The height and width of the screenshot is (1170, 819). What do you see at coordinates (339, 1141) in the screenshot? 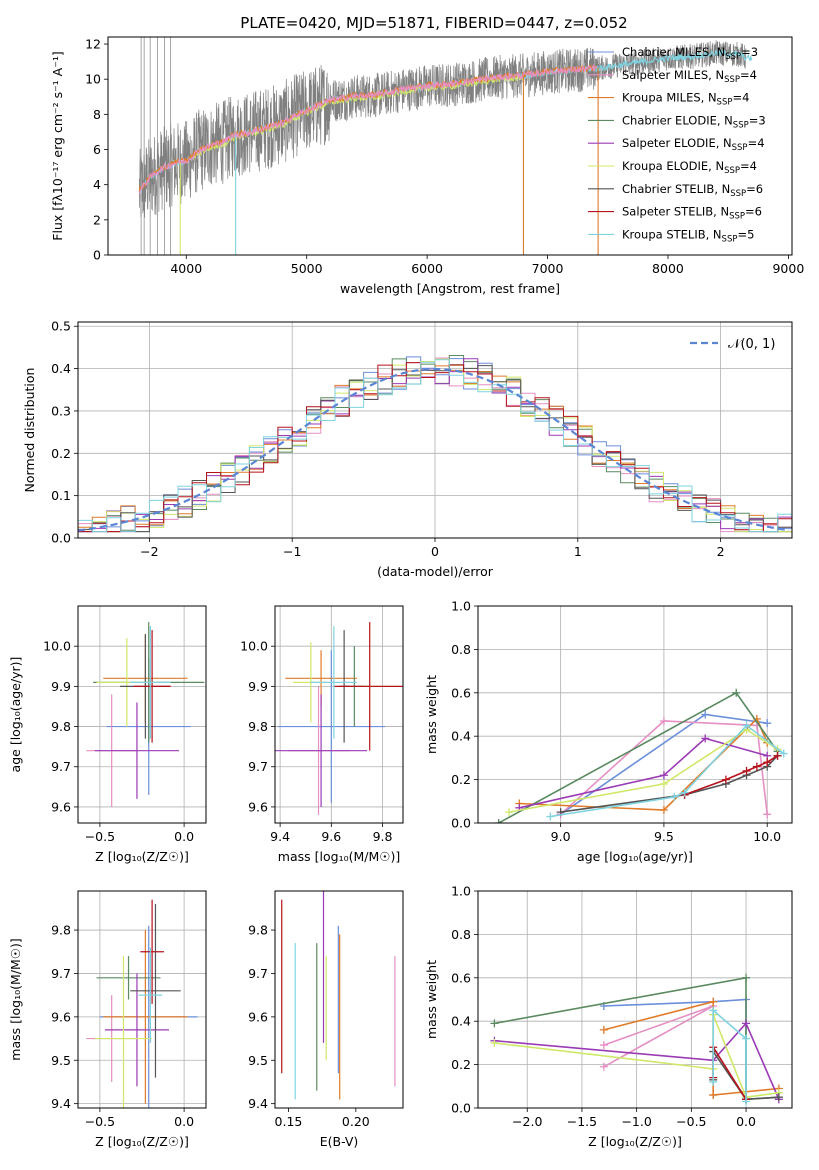
I see `x-axis-label: E(B-V)` at bounding box center [339, 1141].